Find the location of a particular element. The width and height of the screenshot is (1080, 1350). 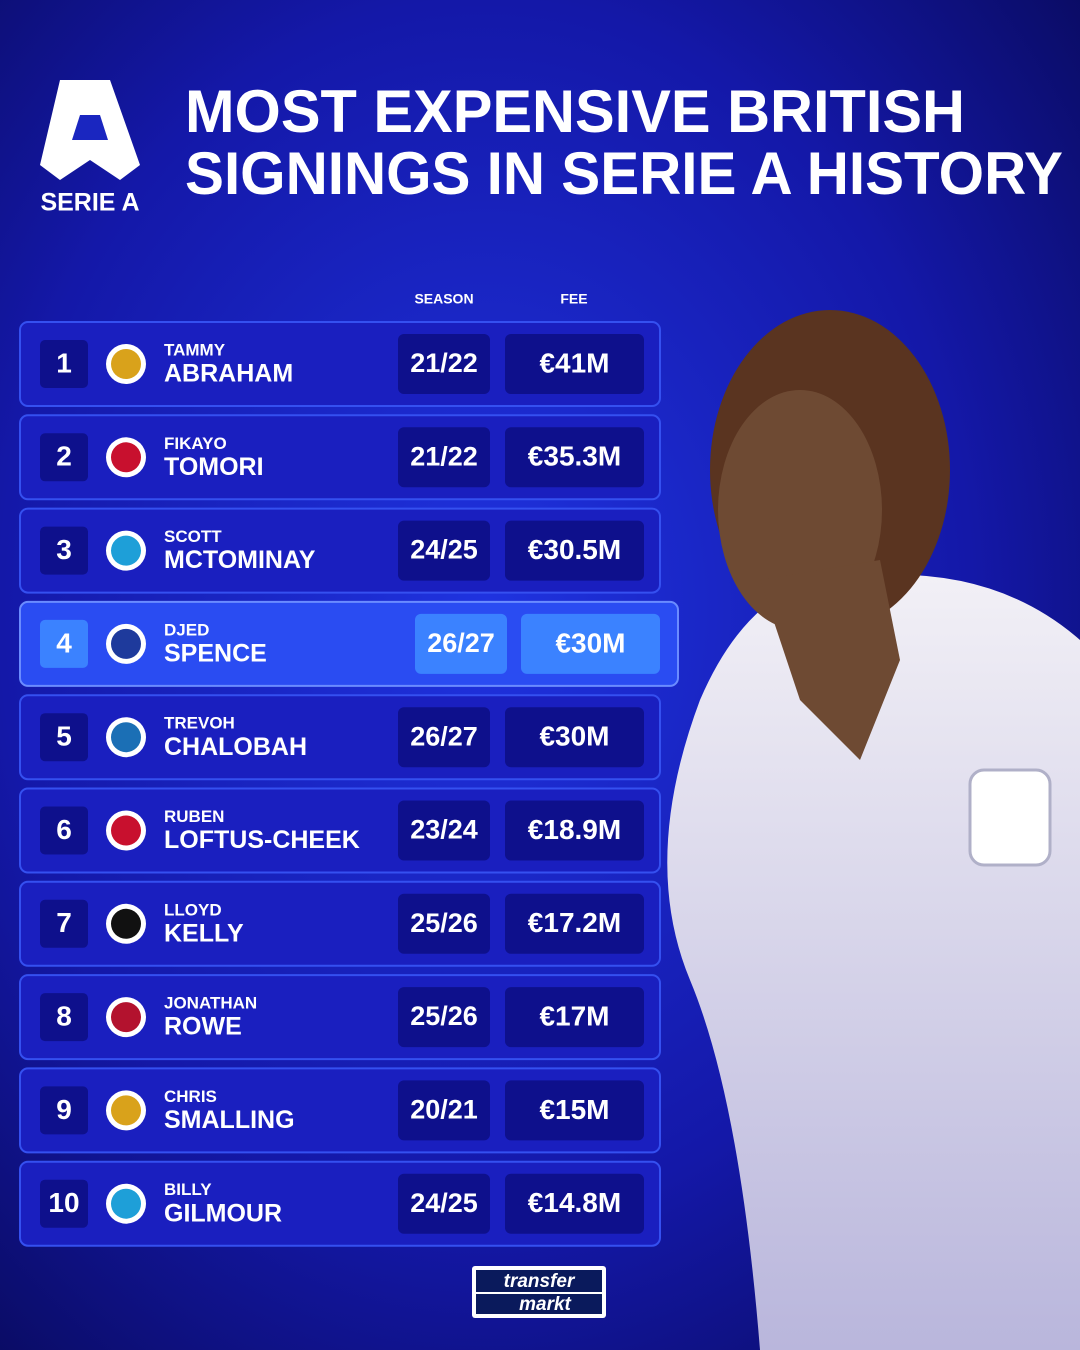

title-line: MOST EXPENSIVE BRITISH is located at coordinates (575, 111).